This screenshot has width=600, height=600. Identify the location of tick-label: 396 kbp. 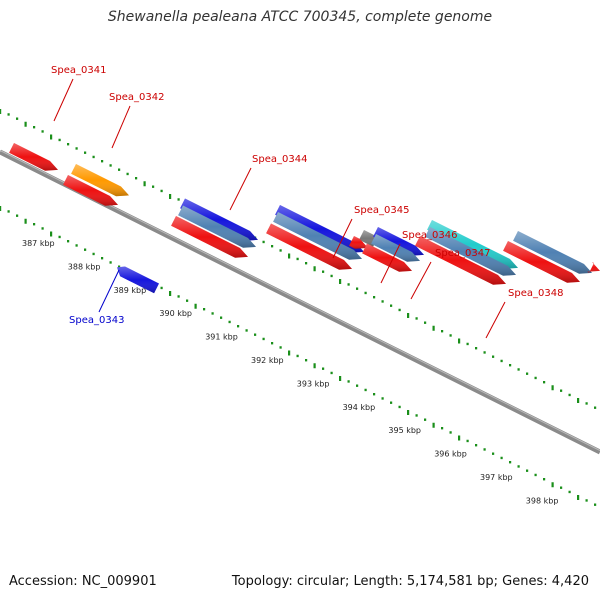
(450, 454).